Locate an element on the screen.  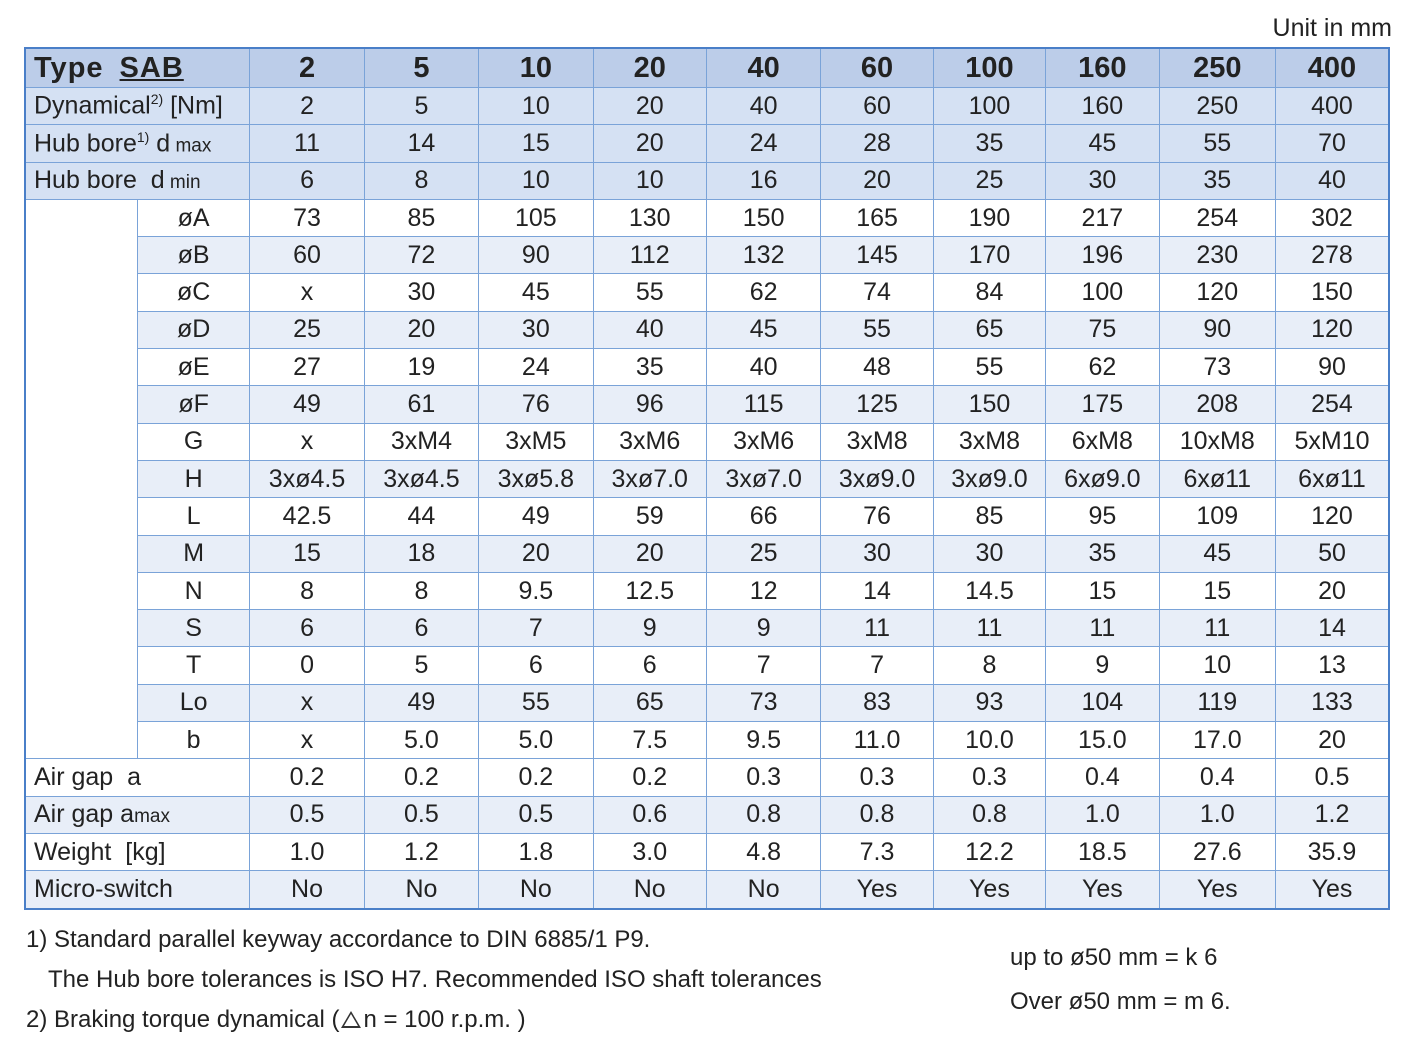
dimension-label: øA is located at coordinates (193, 218).